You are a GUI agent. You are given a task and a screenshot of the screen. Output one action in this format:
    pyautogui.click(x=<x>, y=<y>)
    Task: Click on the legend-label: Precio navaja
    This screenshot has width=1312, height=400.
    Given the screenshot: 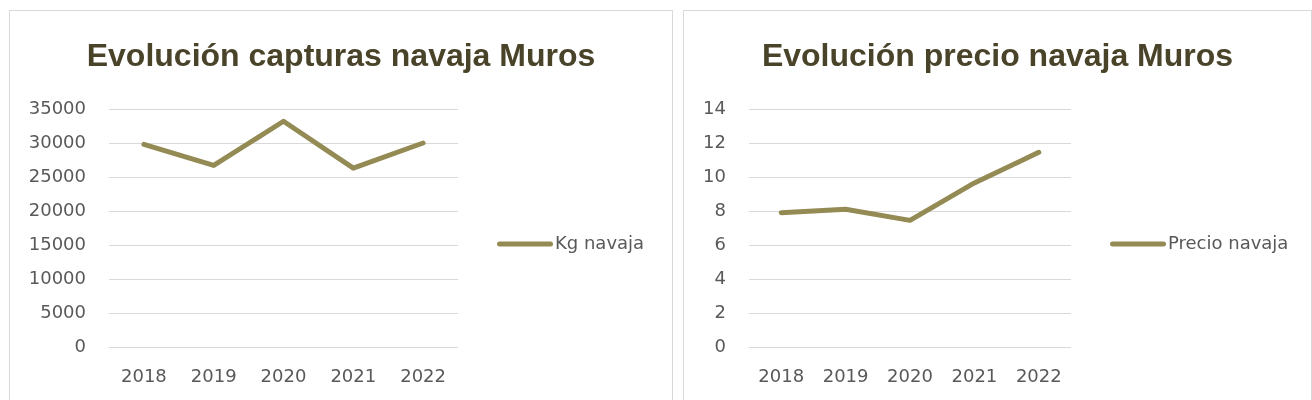 What is the action you would take?
    pyautogui.click(x=1228, y=242)
    